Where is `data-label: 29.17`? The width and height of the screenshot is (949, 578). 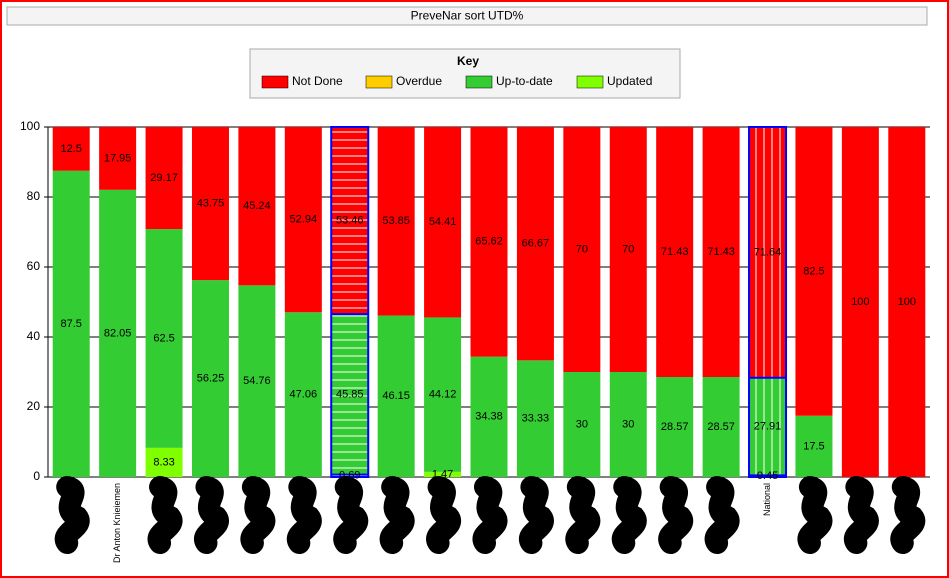 data-label: 29.17 is located at coordinates (164, 178).